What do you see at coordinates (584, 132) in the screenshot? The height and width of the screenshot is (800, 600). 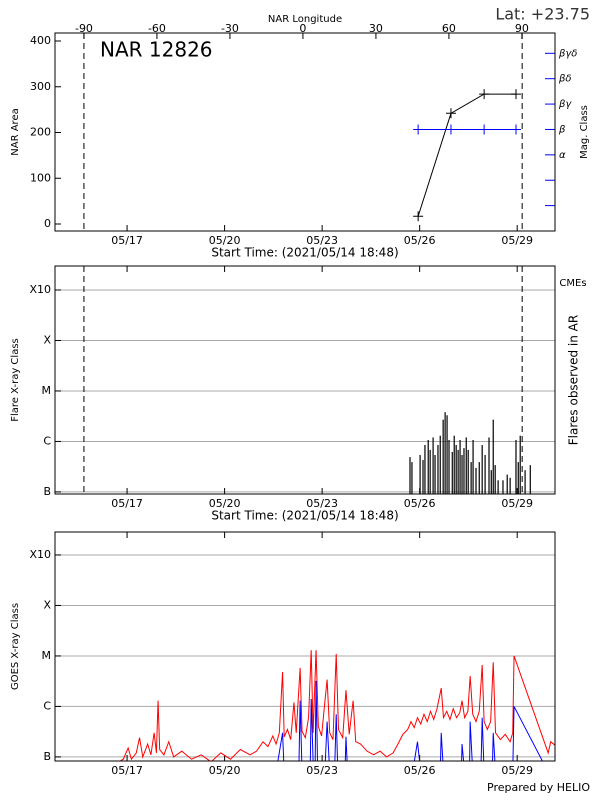 I see `y2-label: Mag. Class` at bounding box center [584, 132].